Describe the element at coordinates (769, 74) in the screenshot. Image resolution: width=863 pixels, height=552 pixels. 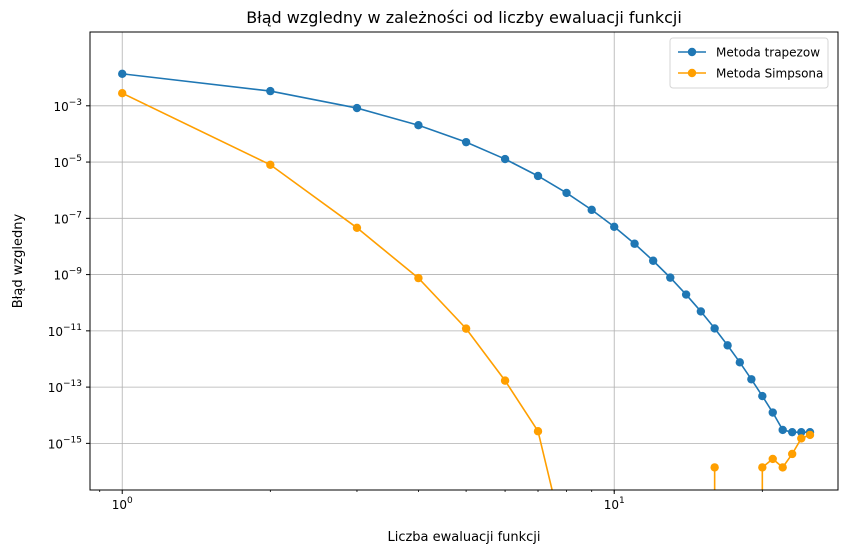
I see `legend-label: Metoda Simpsona` at that location.